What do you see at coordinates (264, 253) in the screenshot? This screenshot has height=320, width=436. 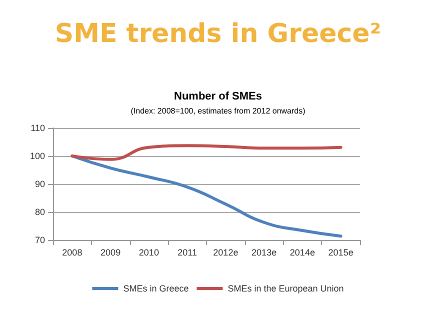 I see `x-tick-label: 2013e` at bounding box center [264, 253].